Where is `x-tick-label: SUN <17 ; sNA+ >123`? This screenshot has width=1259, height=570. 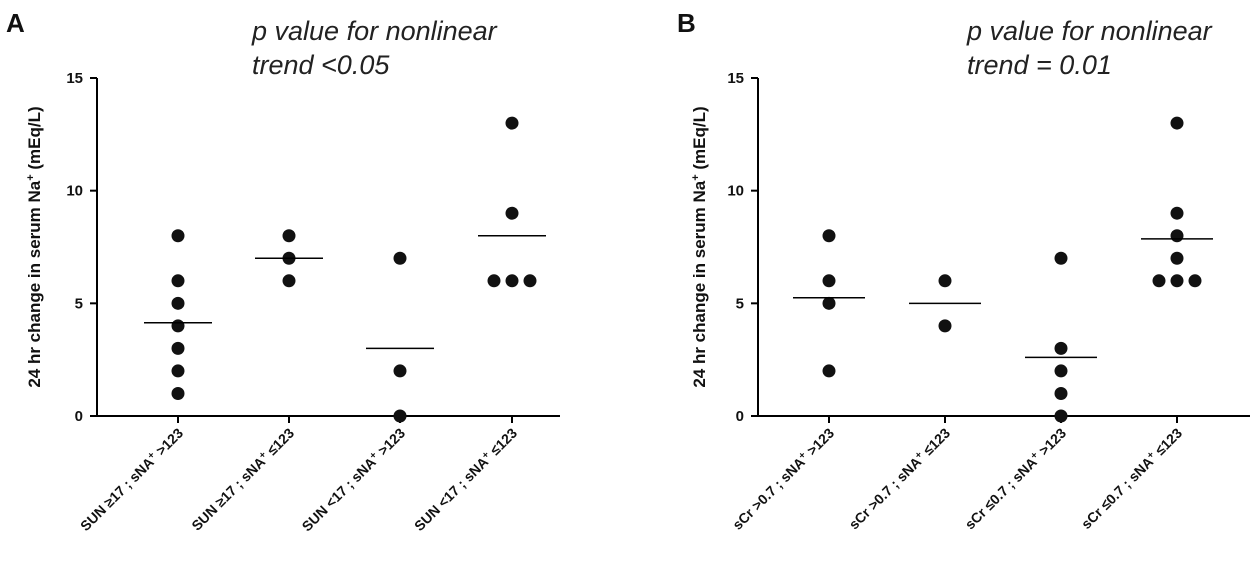
x-tick-label: SUN <17 ; sNA+ >123 is located at coordinates (354, 480).